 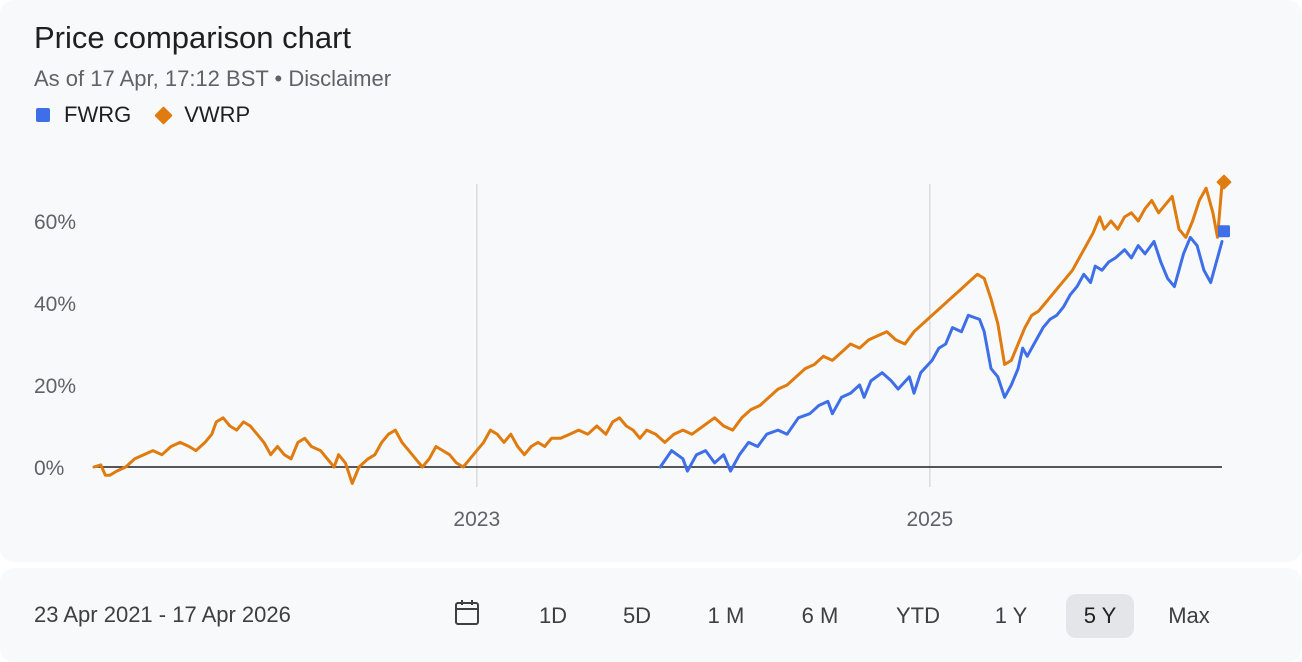 What do you see at coordinates (1224, 231) in the screenshot?
I see `end-marker-fwrg` at bounding box center [1224, 231].